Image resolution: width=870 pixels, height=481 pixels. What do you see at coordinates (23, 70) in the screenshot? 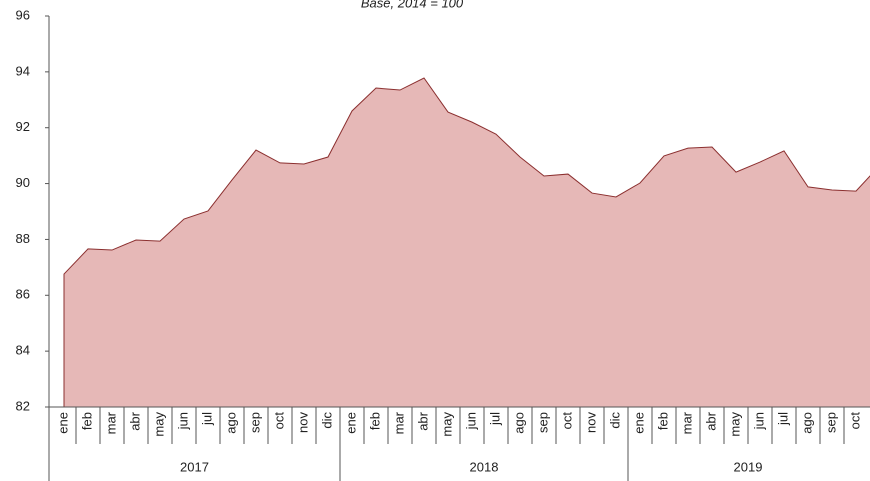
I see `y-tick-label: 94` at bounding box center [23, 70].